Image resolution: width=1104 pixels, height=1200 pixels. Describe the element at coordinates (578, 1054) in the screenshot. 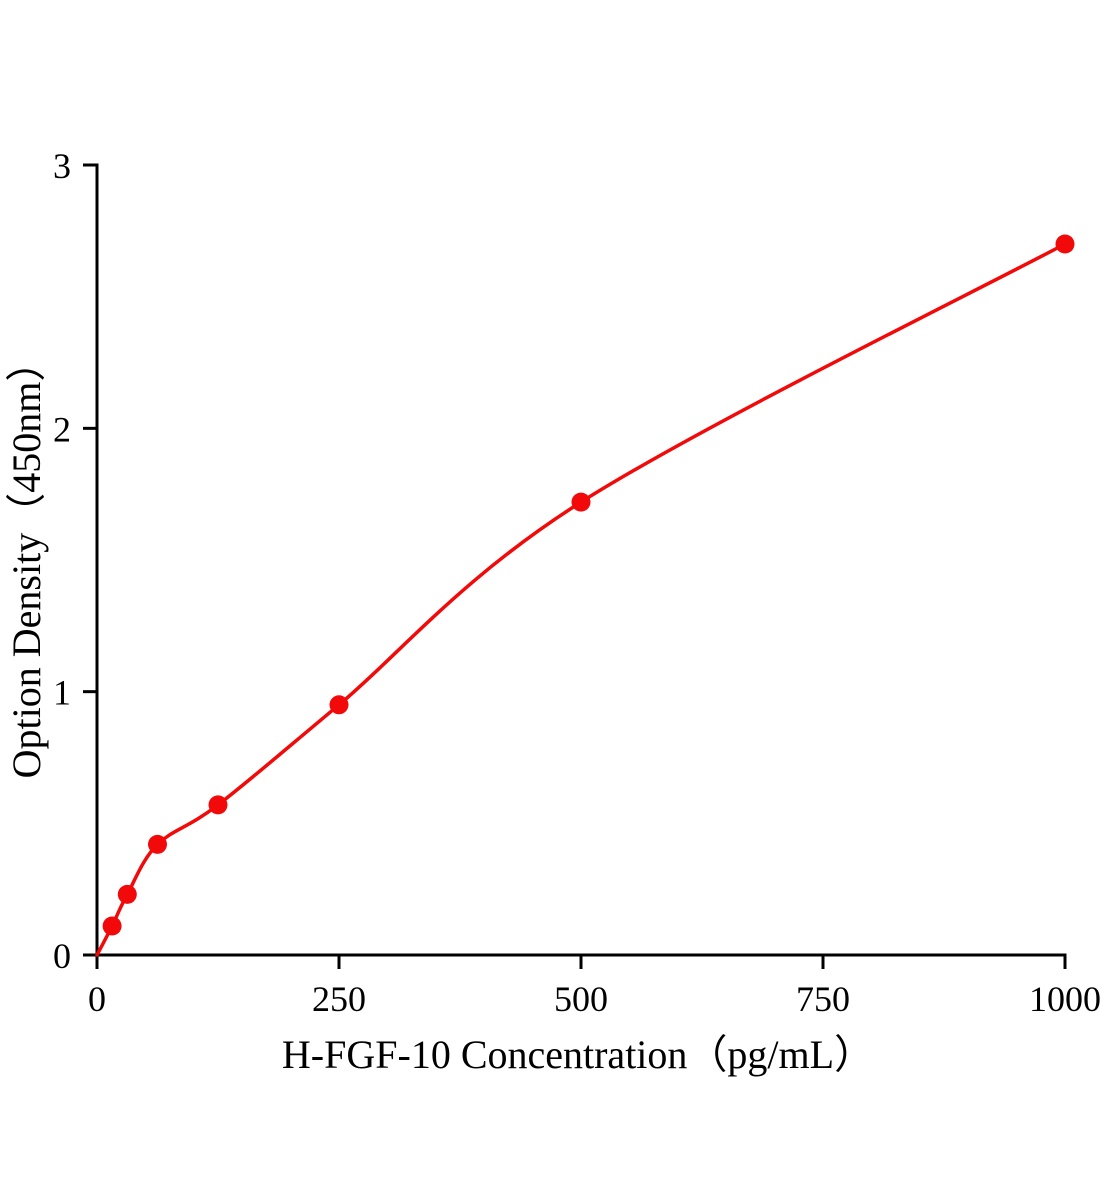

I see `x-axis-title: H-FGF-10 Concentration（pg/mL）` at that location.